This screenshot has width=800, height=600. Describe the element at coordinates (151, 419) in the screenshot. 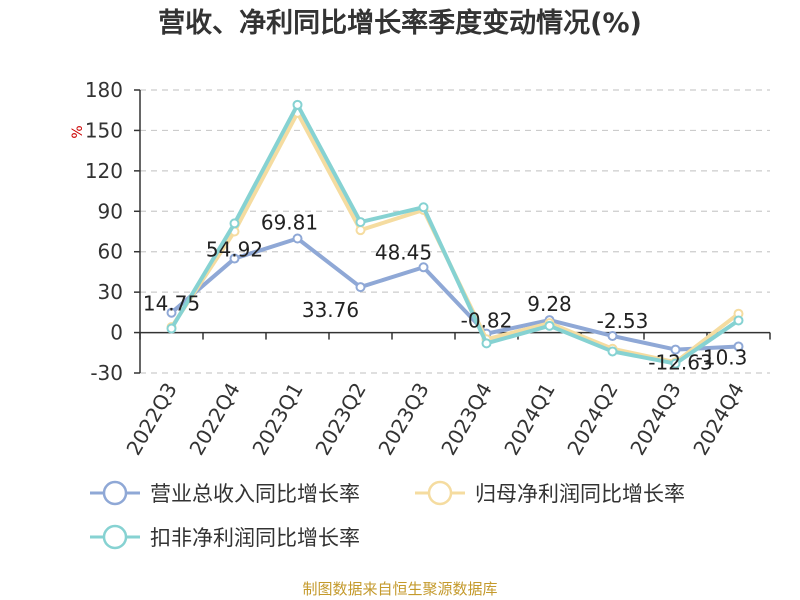

I see `x-tick-label: 2022Q3` at that location.